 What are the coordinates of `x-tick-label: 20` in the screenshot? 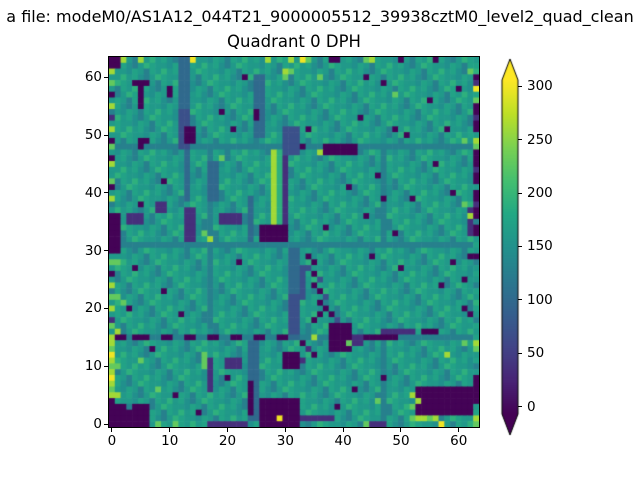 It's located at (227, 441).